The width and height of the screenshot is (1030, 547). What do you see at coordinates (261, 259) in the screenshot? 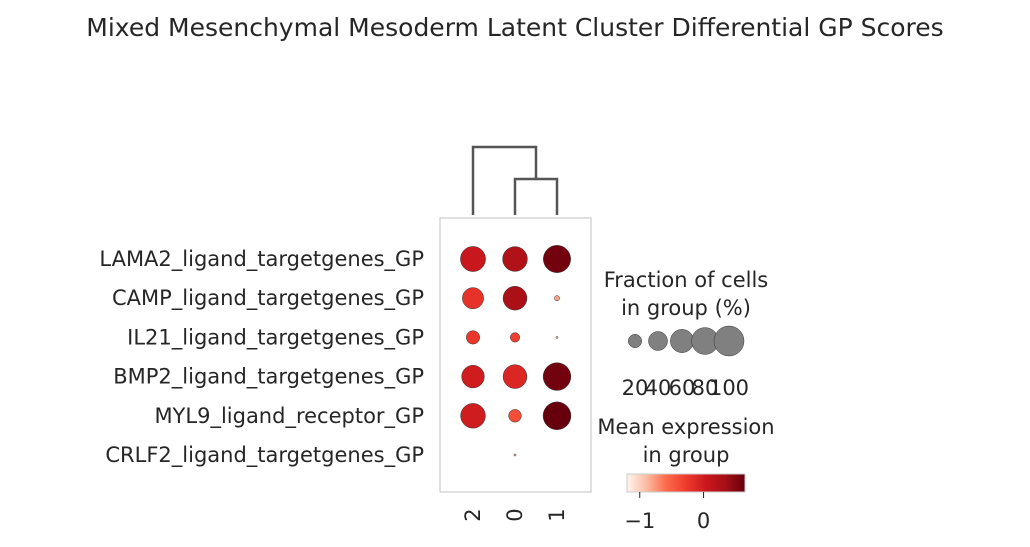
I see `feature-label: LAMA2_ligand_targetgenes_GP` at bounding box center [261, 259].